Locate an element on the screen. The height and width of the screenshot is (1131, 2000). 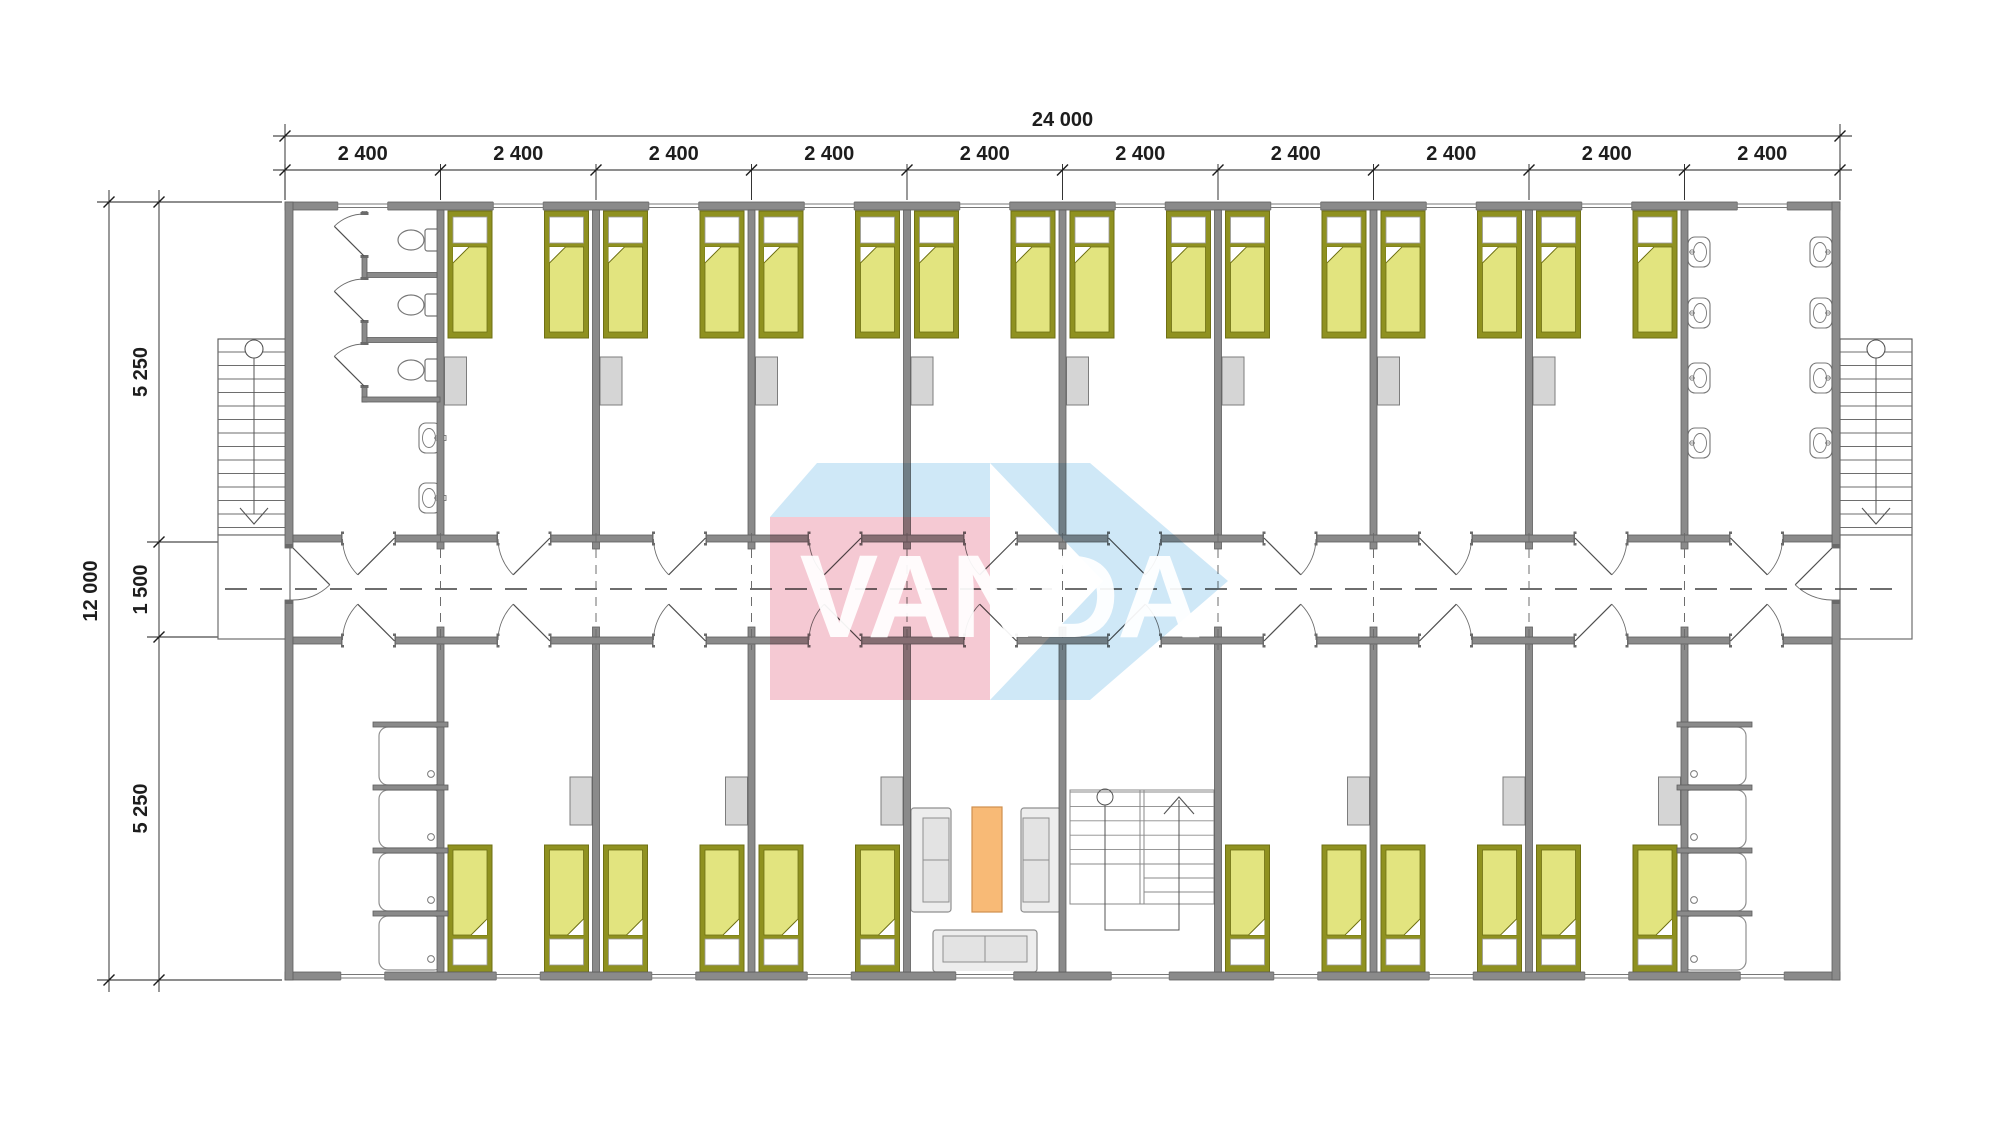
dimension-label: 1 500 is located at coordinates (141, 589).